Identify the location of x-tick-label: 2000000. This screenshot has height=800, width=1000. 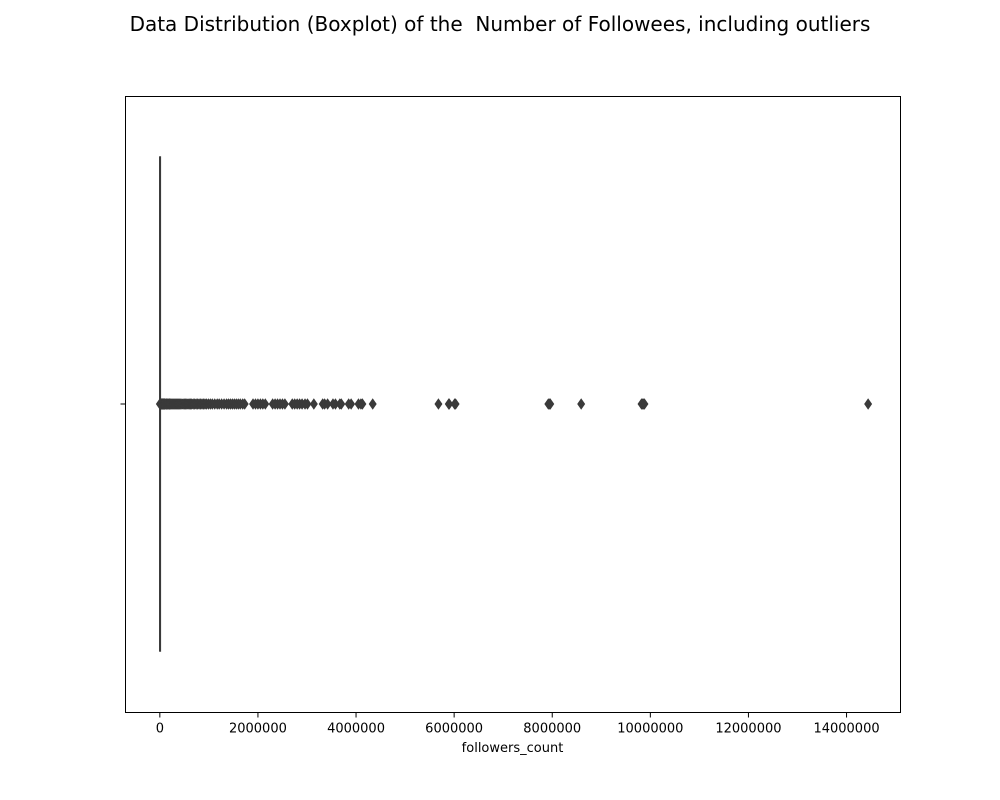
(258, 729).